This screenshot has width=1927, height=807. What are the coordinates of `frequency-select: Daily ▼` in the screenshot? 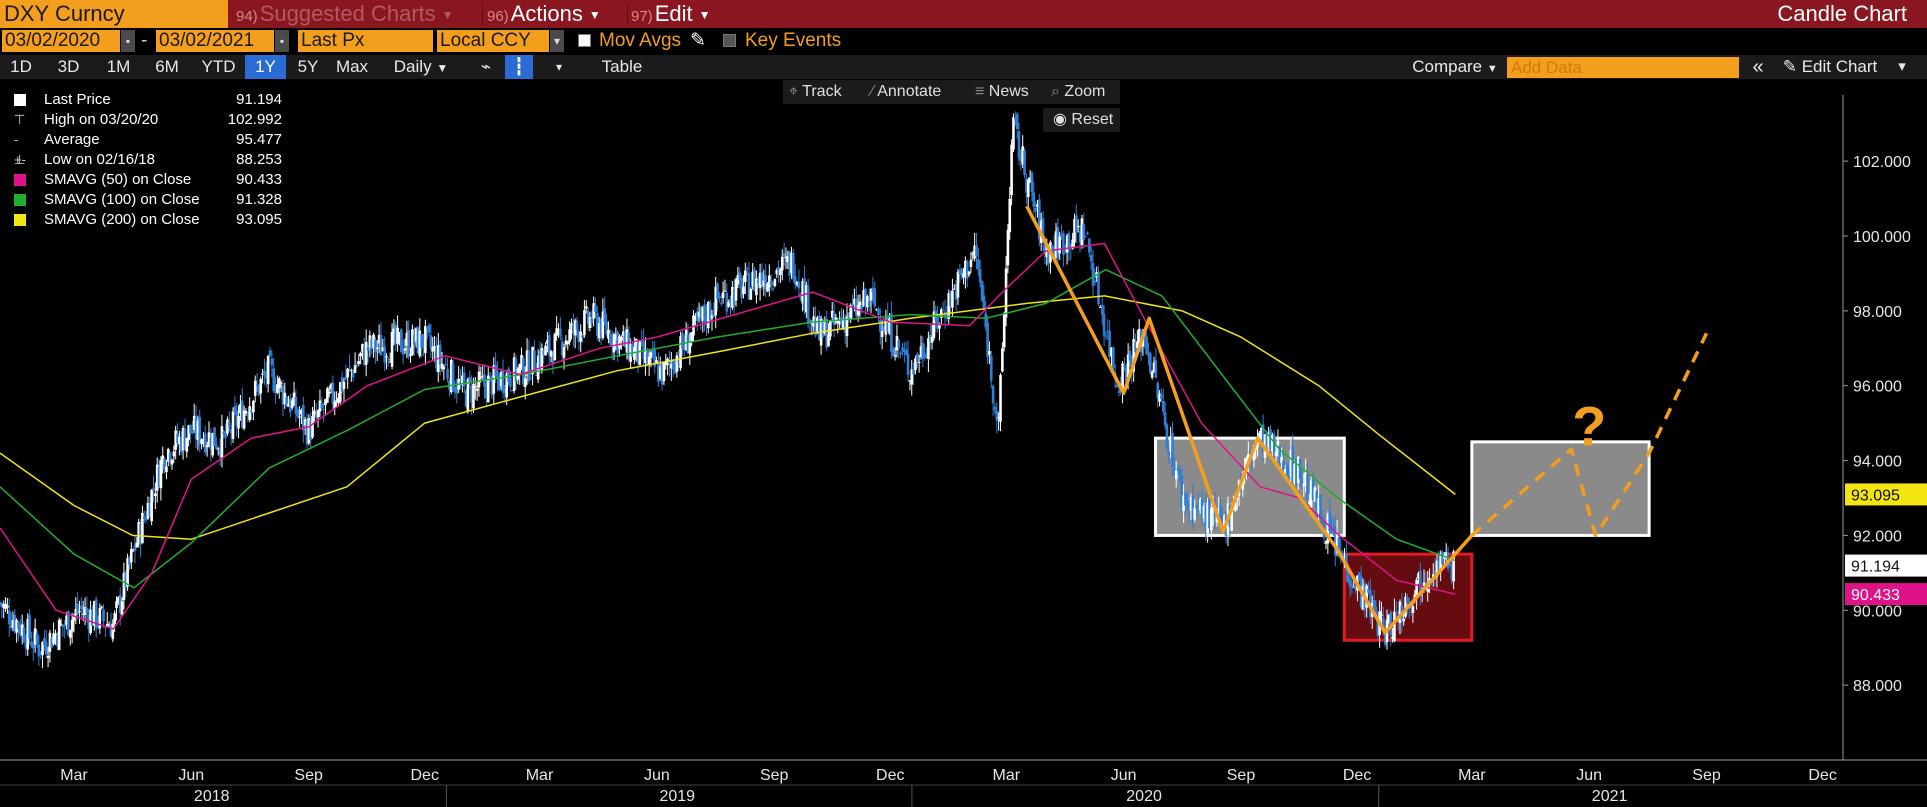 It's located at (421, 67).